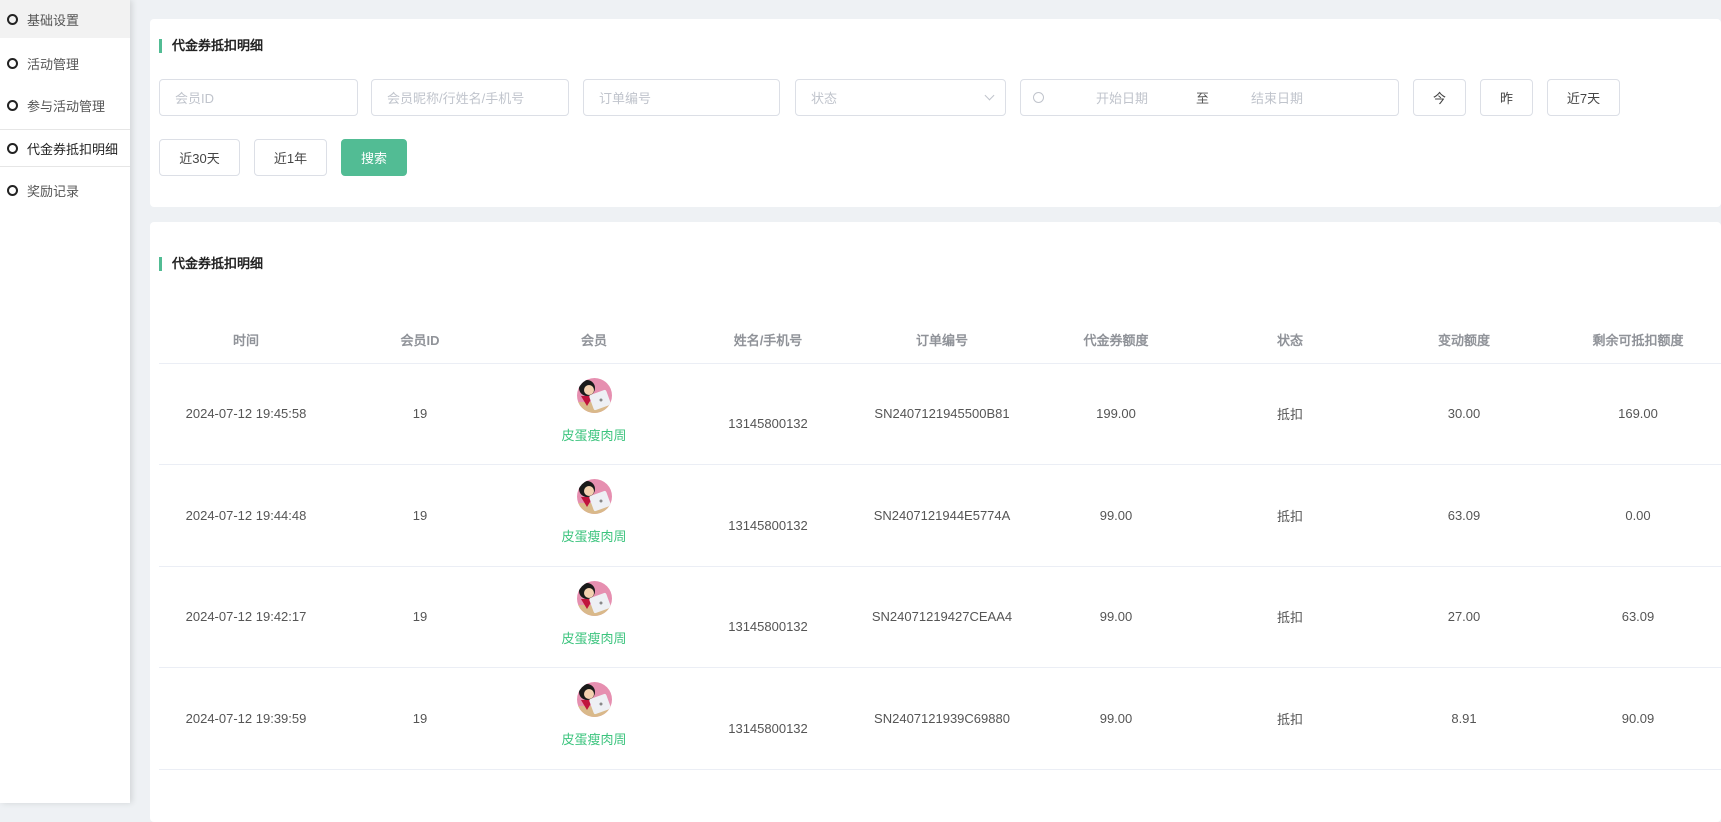 The image size is (1721, 822). I want to click on status-select: 状态, so click(900, 97).